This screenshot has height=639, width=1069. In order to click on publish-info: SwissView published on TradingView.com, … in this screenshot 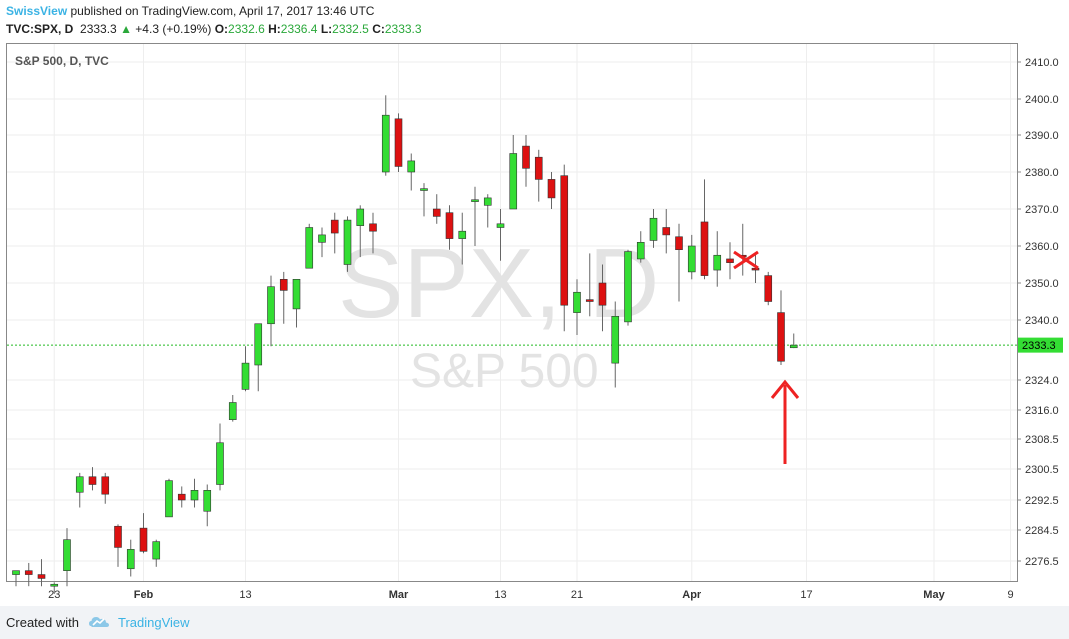, I will do `click(190, 11)`.